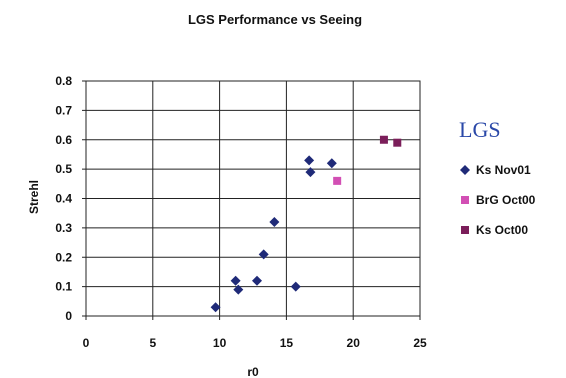  What do you see at coordinates (63, 257) in the screenshot?
I see `y-tick-label: 0.2` at bounding box center [63, 257].